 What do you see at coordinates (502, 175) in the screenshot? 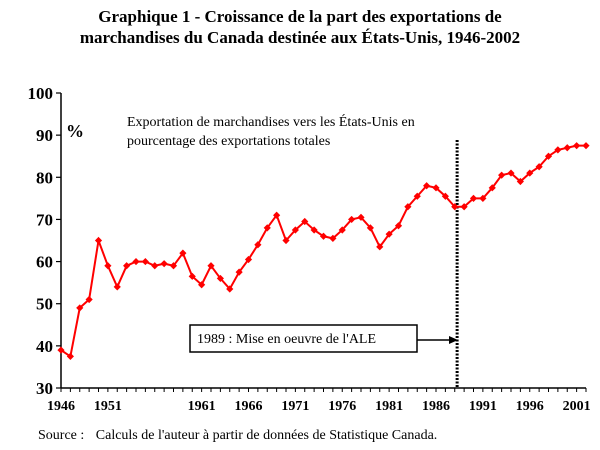
I see `data-point-1993` at bounding box center [502, 175].